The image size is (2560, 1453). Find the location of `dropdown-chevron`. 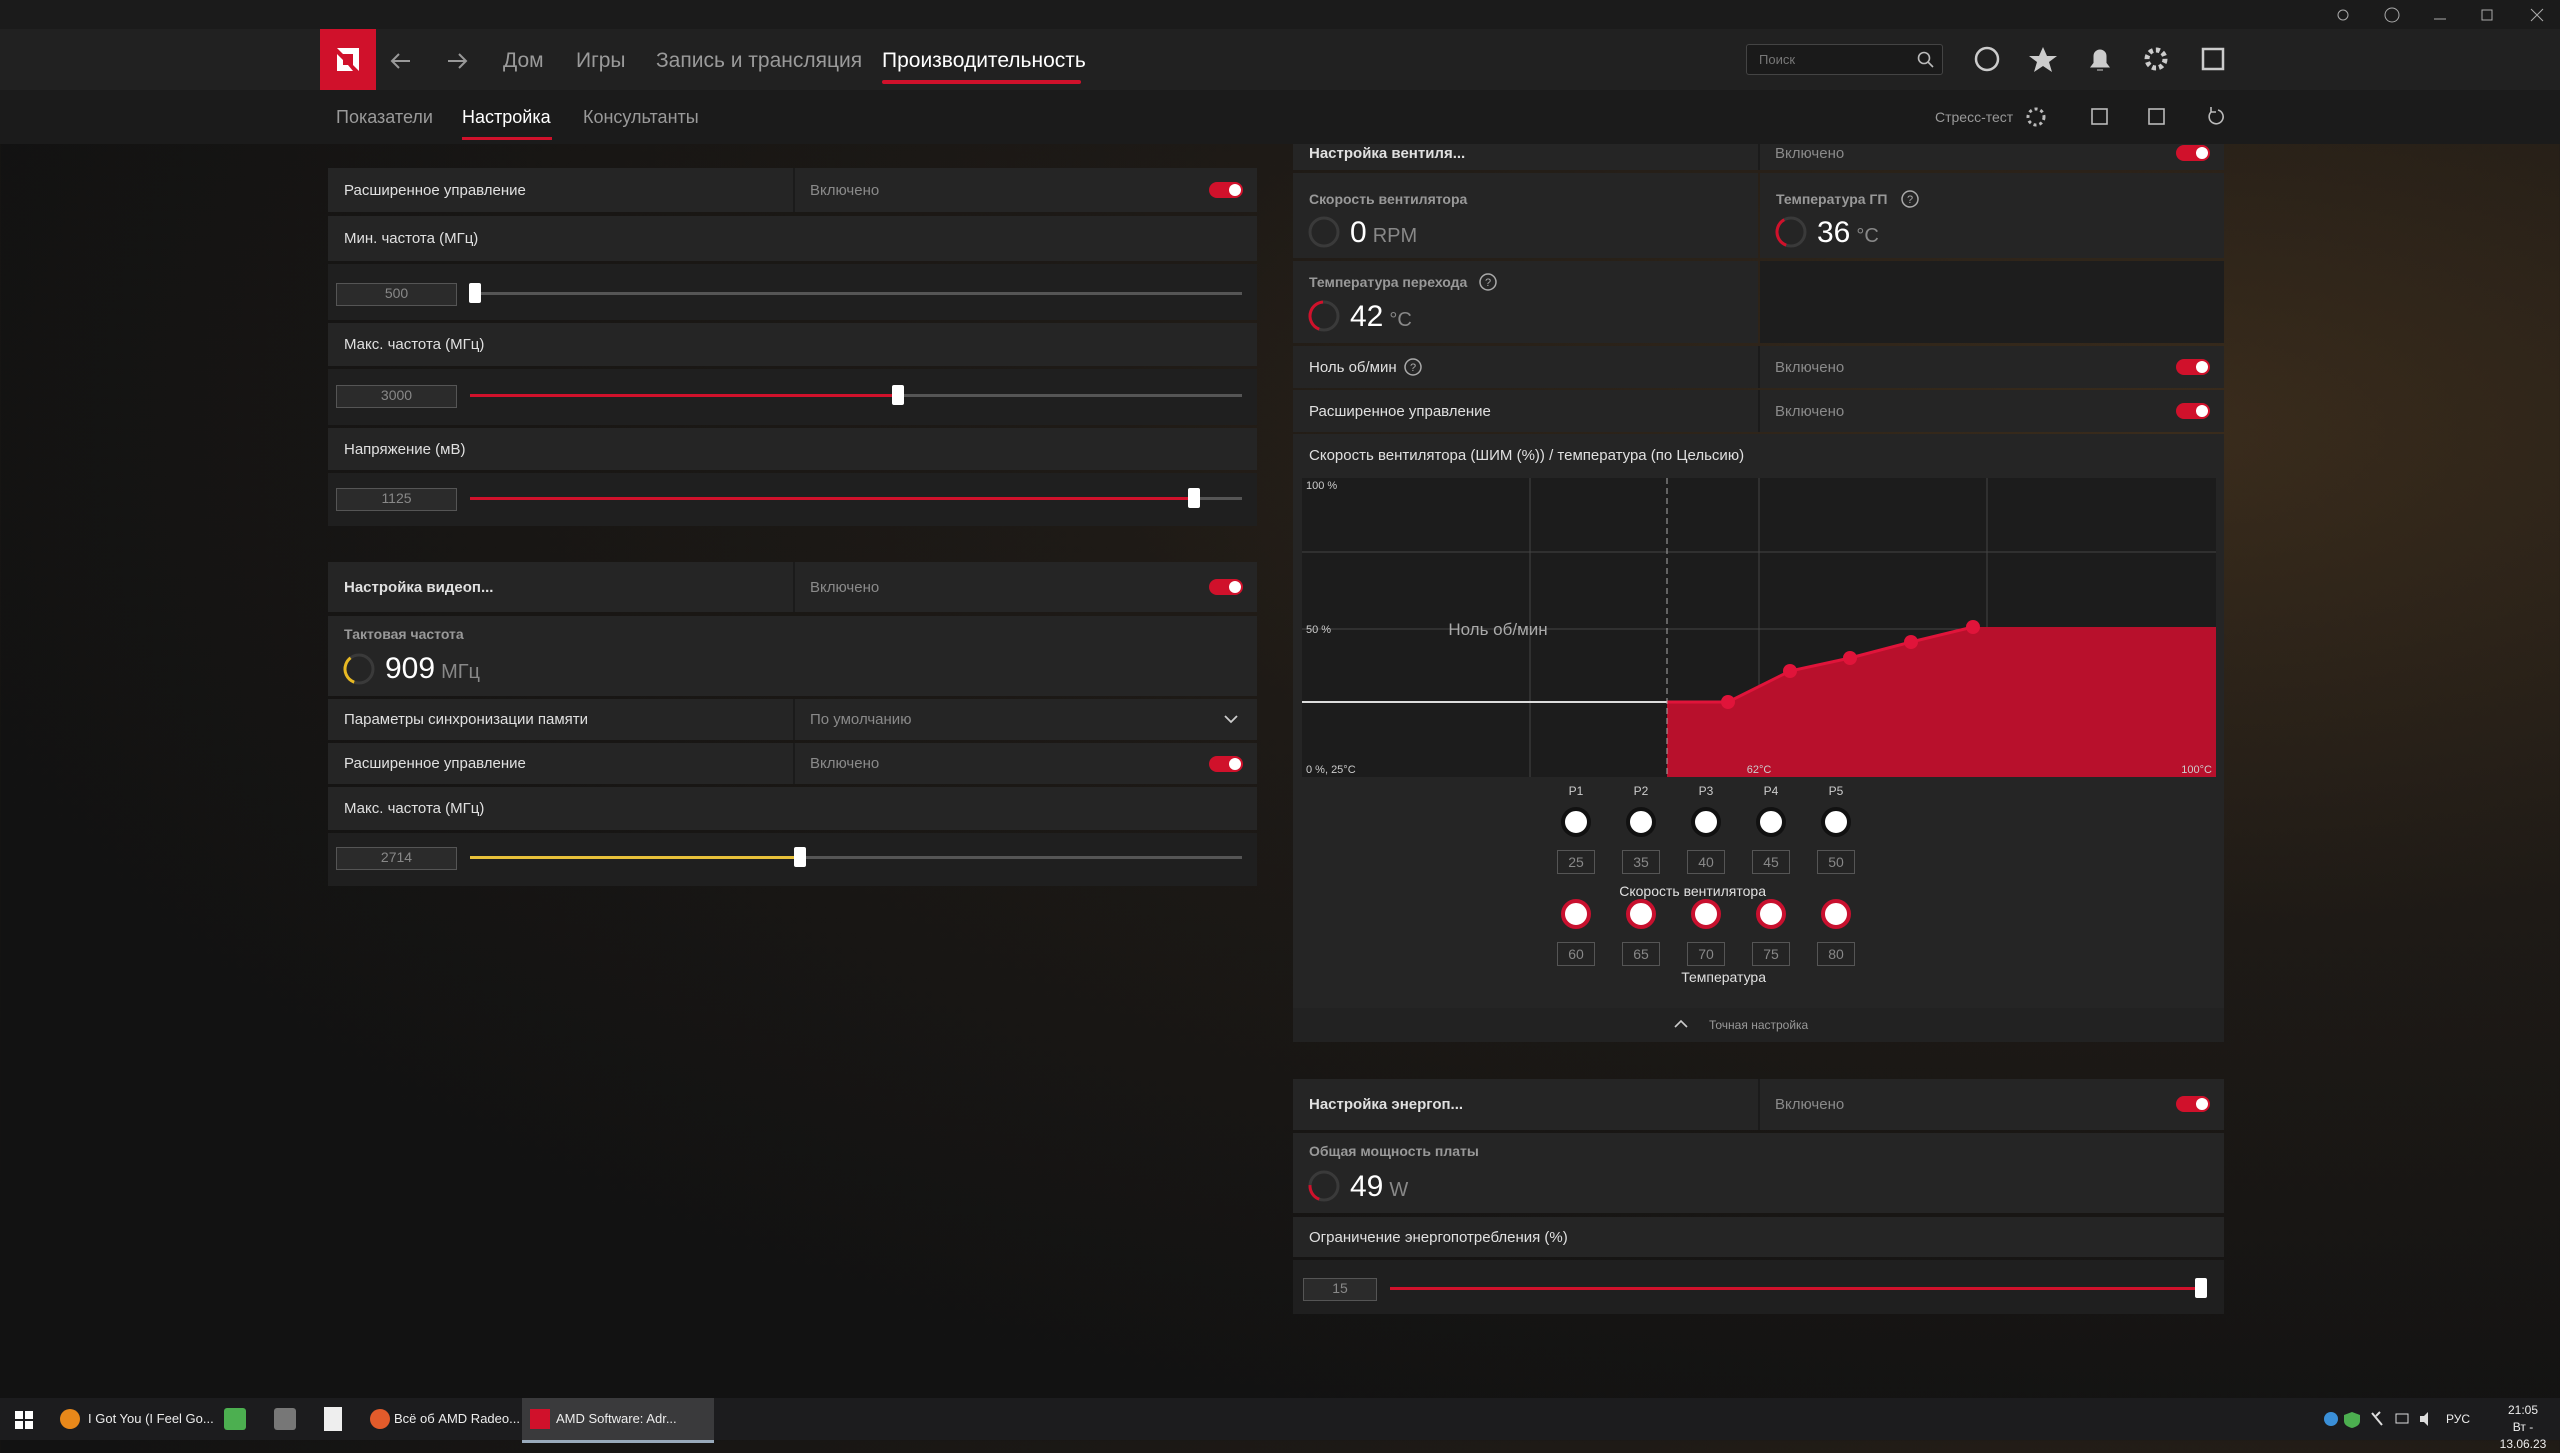

dropdown-chevron is located at coordinates (1231, 719).